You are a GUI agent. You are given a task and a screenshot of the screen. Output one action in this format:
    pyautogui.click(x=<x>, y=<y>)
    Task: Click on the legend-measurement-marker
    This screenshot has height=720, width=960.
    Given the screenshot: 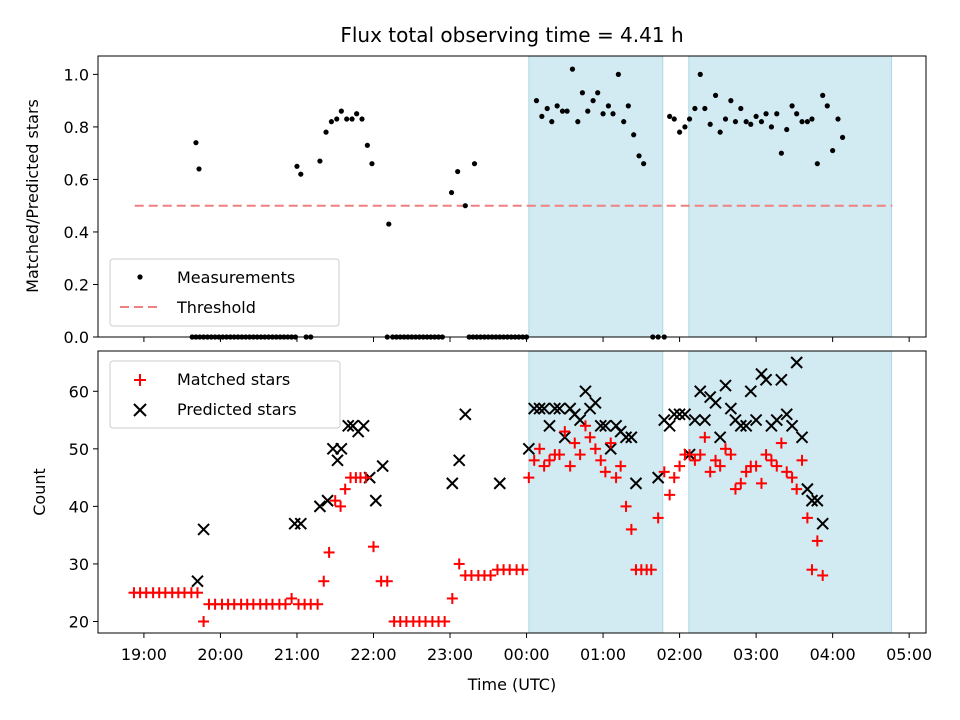 What is the action you would take?
    pyautogui.click(x=140, y=277)
    